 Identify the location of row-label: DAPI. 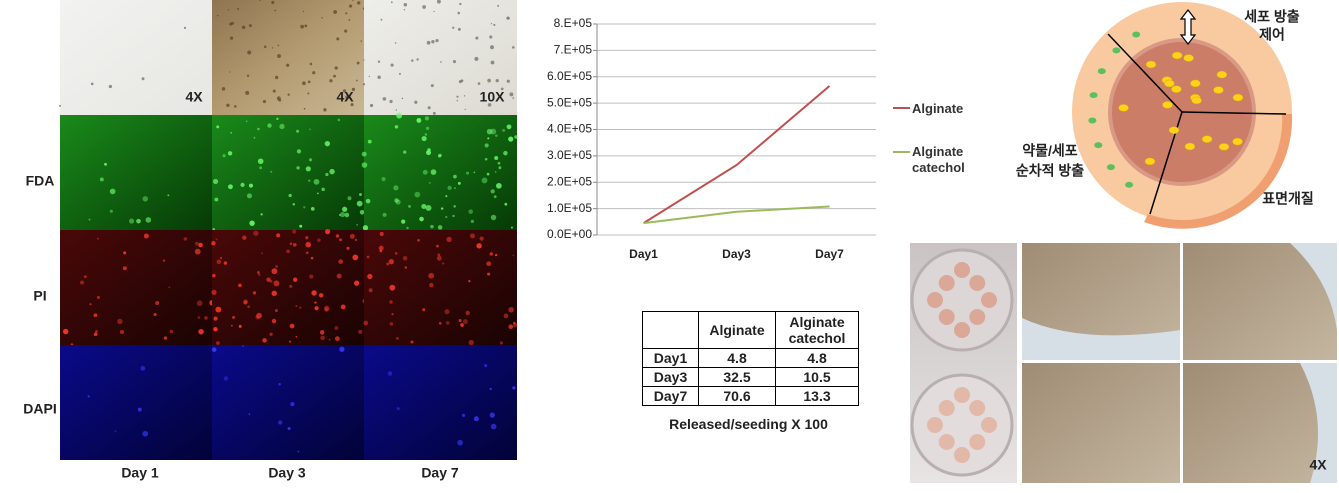
(39, 409).